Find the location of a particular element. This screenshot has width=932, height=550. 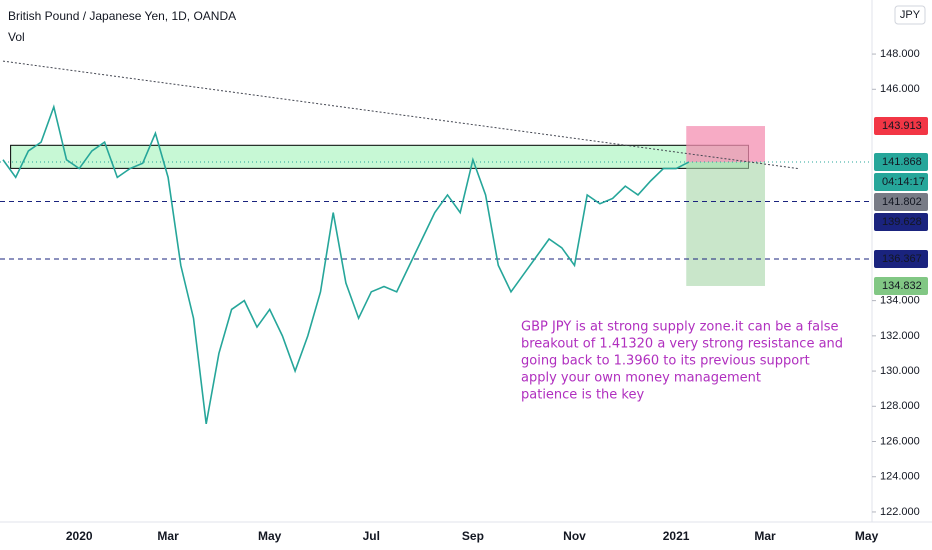

y-tick-label: 148.000 is located at coordinates (900, 54).